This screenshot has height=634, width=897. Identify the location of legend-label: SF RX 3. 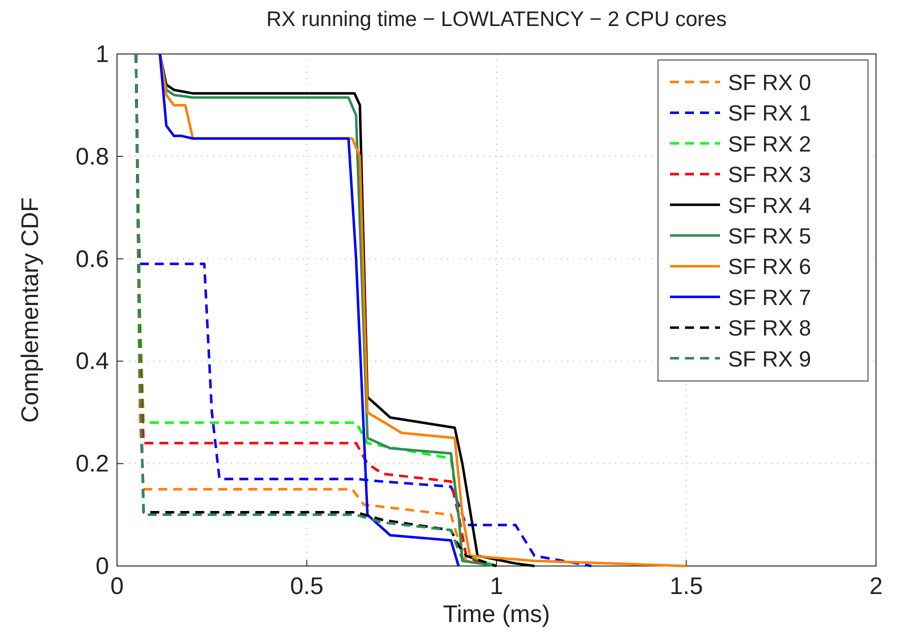
(770, 175).